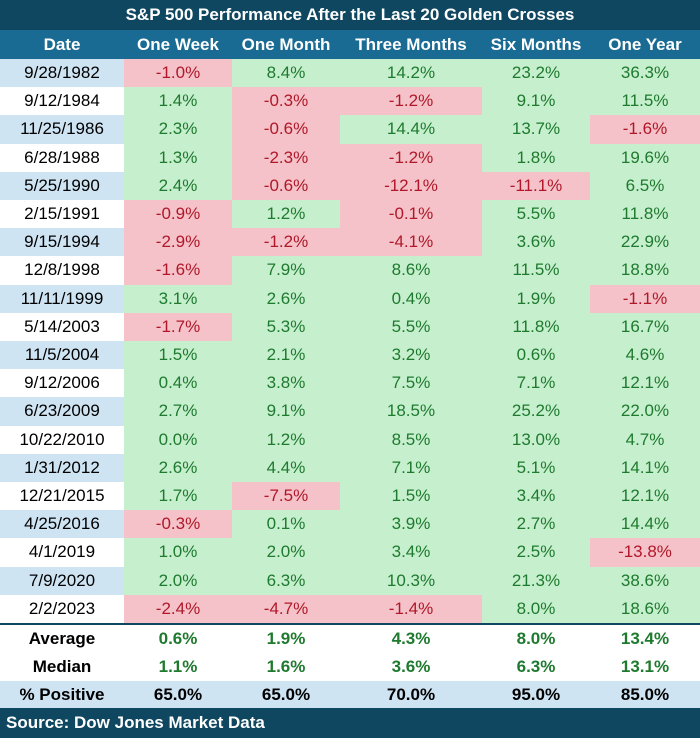  What do you see at coordinates (645, 666) in the screenshot?
I see `summary-value-median: 13.1%` at bounding box center [645, 666].